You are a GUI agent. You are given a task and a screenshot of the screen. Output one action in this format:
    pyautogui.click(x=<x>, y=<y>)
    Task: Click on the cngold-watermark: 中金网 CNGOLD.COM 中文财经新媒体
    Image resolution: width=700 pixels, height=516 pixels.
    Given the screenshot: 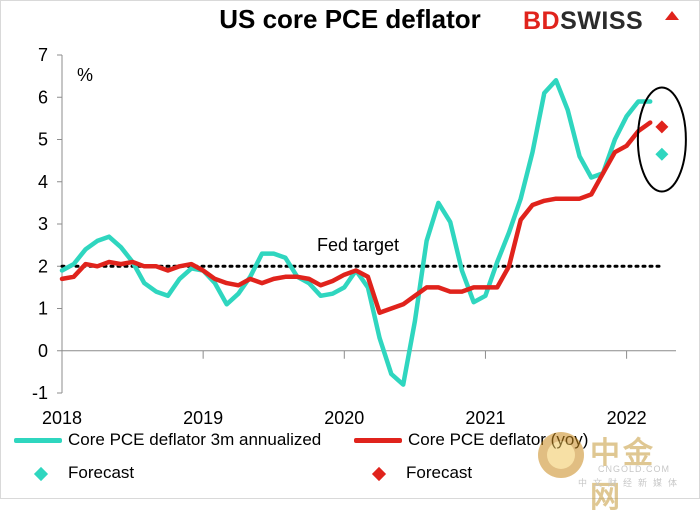 What is the action you would take?
    pyautogui.click(x=613, y=471)
    